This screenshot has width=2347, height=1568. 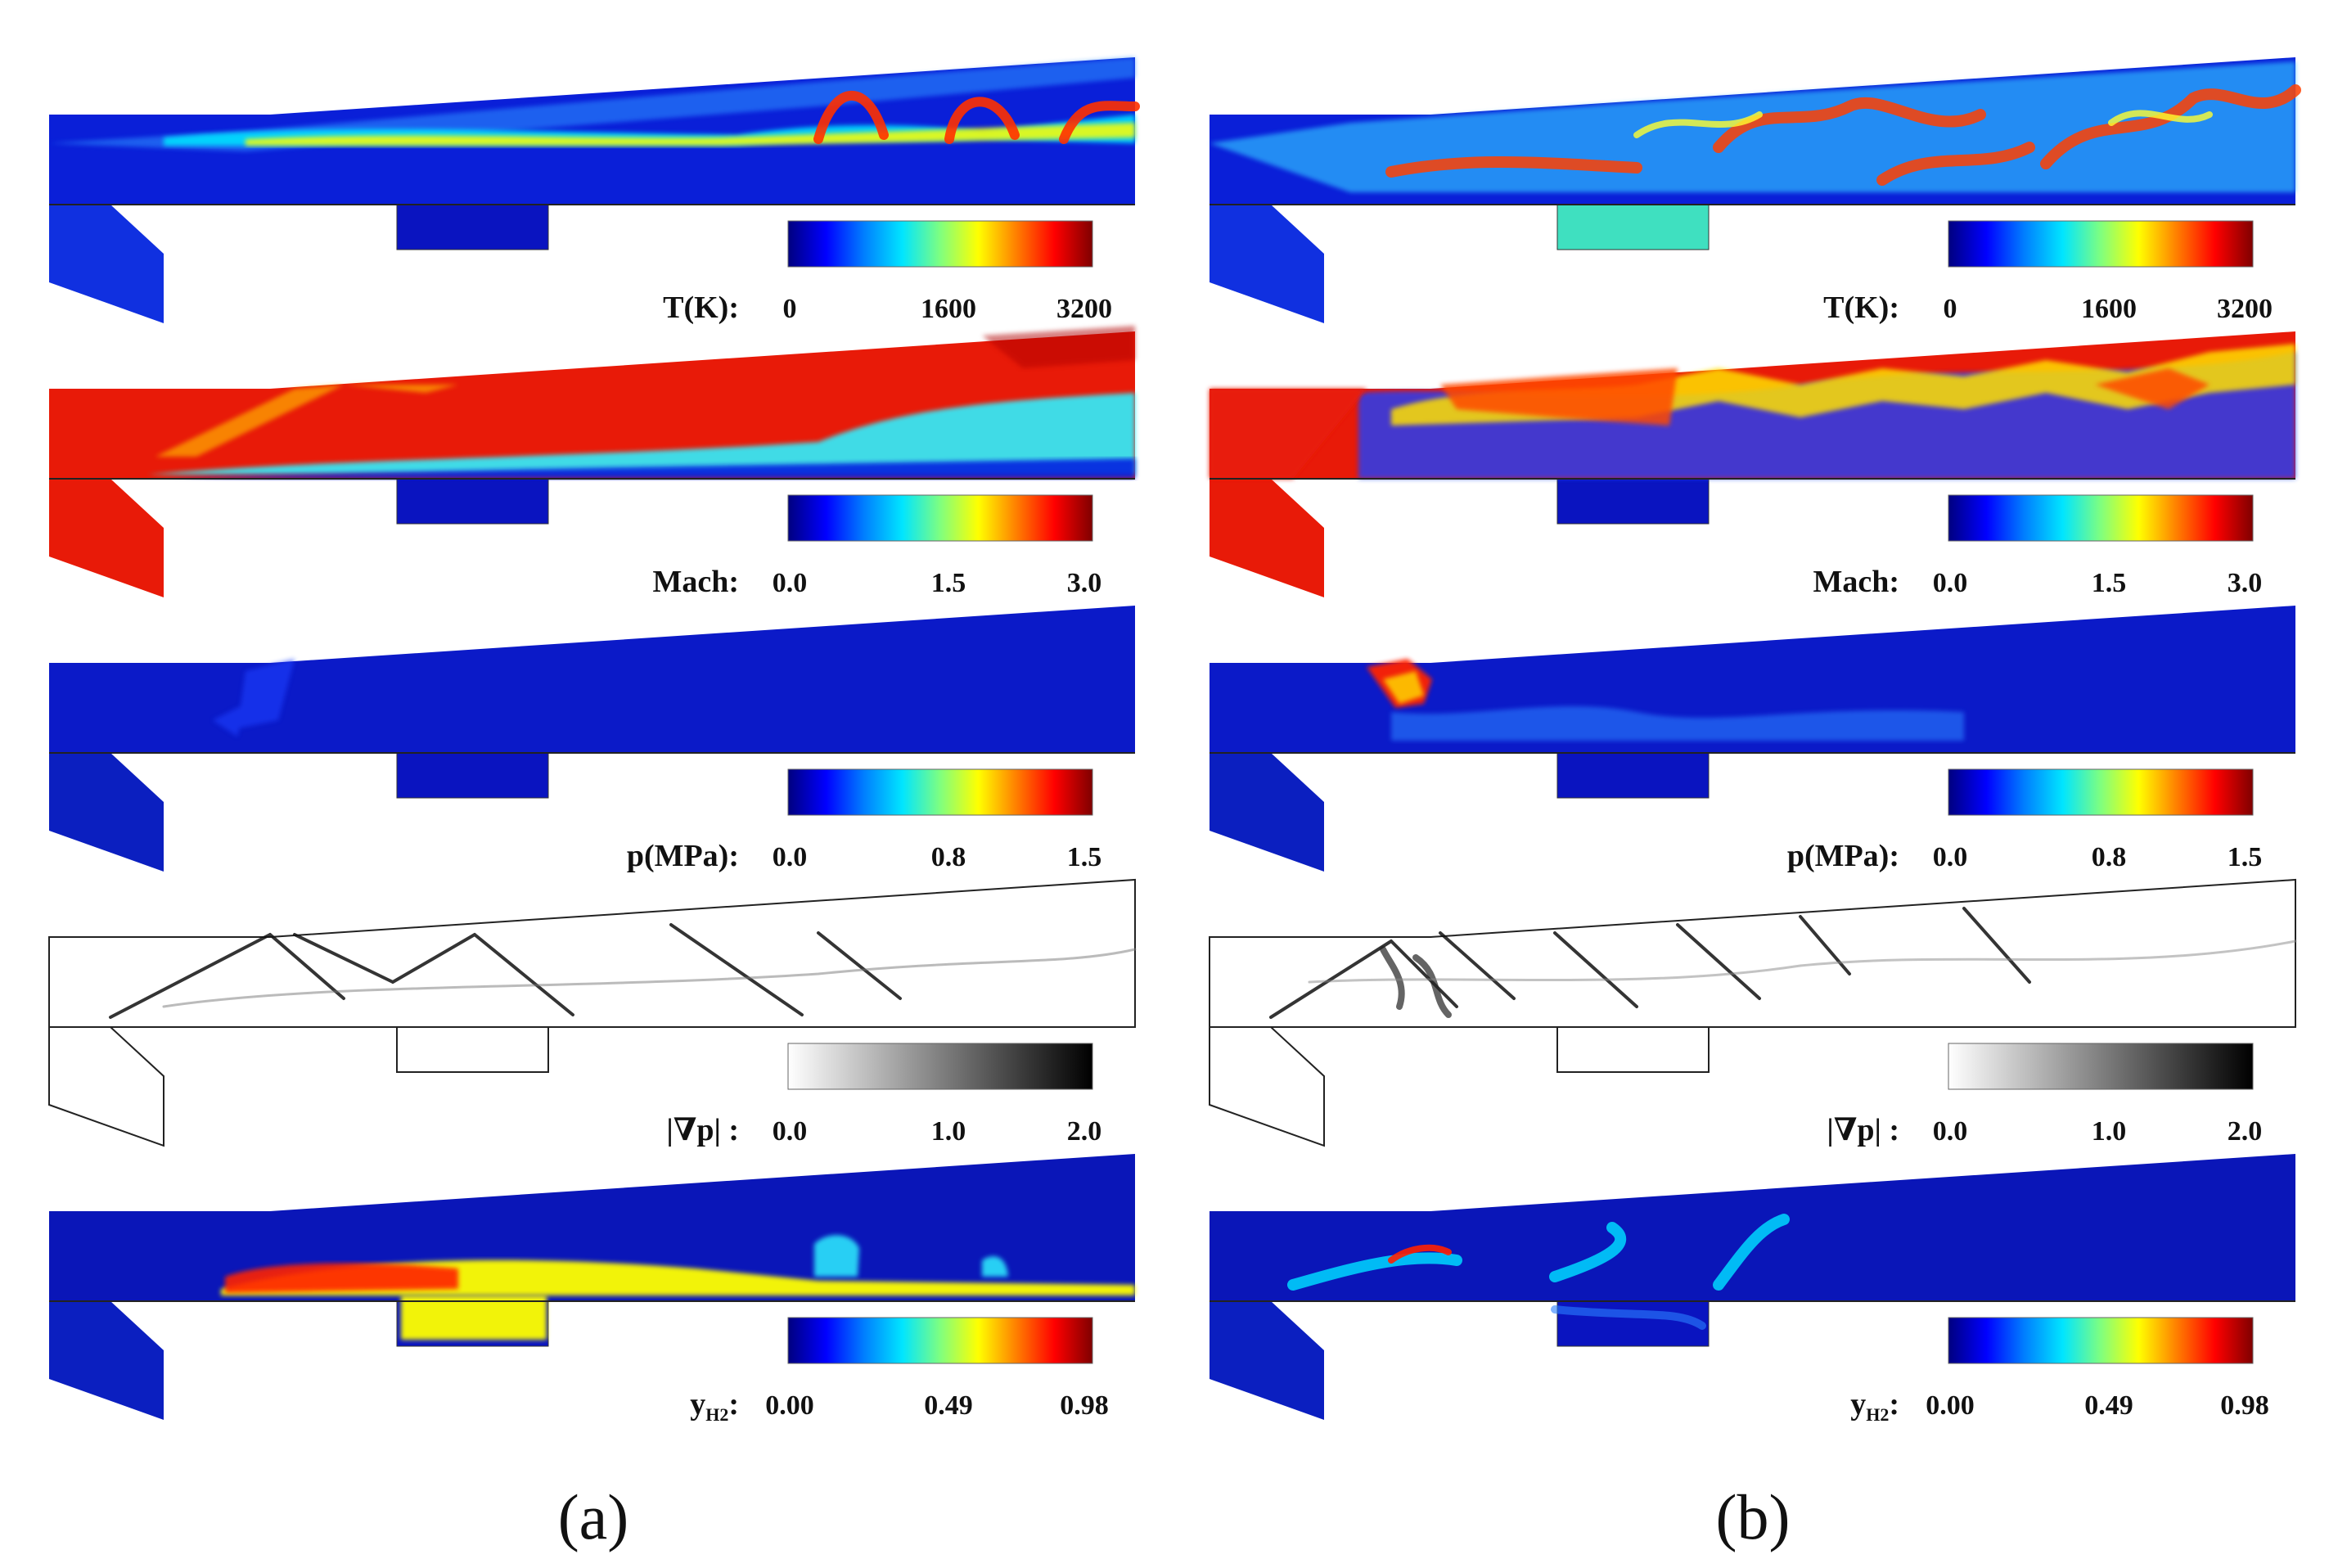 I want to click on hydrogen-fraction-duct, so click(x=1752, y=1227).